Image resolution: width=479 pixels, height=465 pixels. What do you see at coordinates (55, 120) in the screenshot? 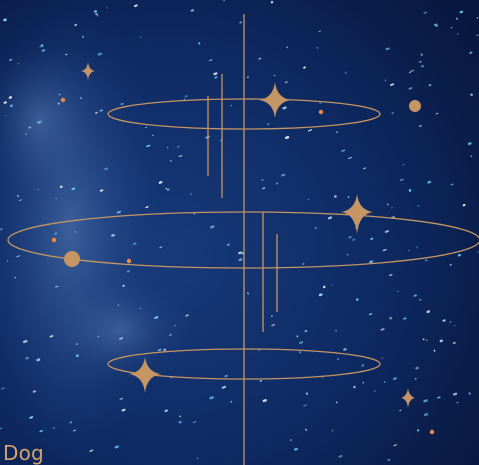
I see `nebula-haze-small` at bounding box center [55, 120].